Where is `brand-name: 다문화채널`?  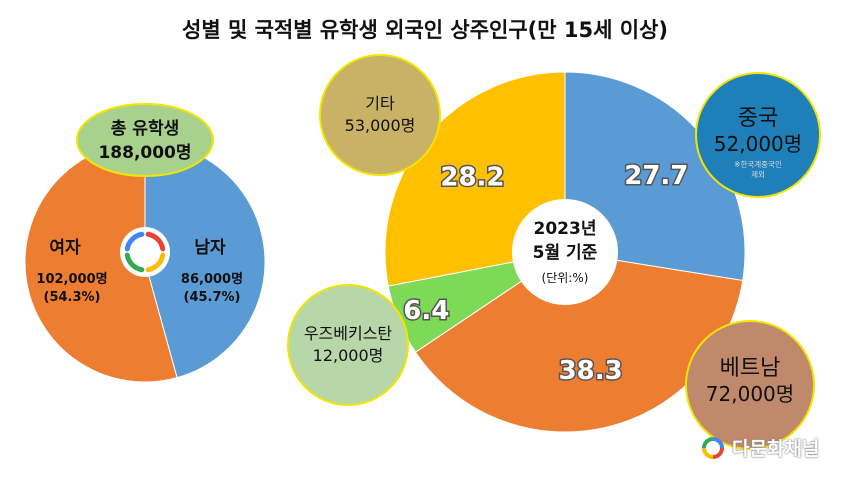 brand-name: 다문화채널 is located at coordinates (776, 449).